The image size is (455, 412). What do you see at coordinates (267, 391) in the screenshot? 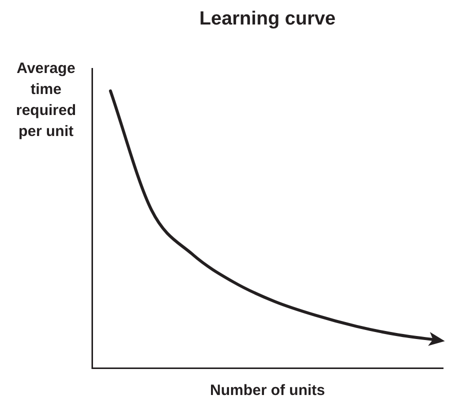
I see `x-axis-title: Number of units` at bounding box center [267, 391].